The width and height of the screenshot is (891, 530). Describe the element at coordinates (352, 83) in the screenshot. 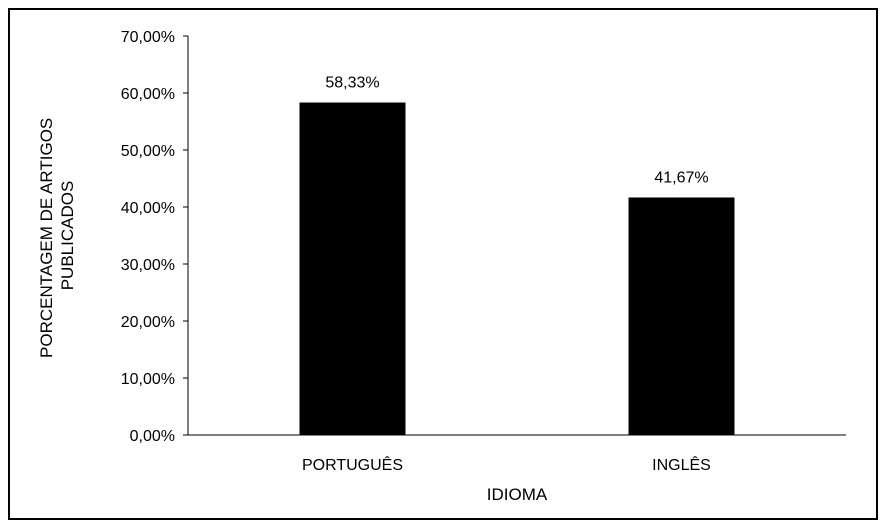

I see `data-label: 58,33%` at that location.